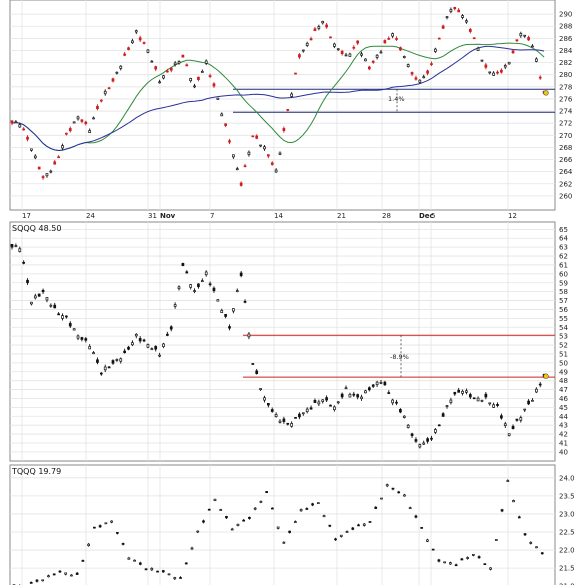 This screenshot has height=585, width=585. Describe the element at coordinates (565, 63) in the screenshot. I see `y-tick-label: 282` at that location.